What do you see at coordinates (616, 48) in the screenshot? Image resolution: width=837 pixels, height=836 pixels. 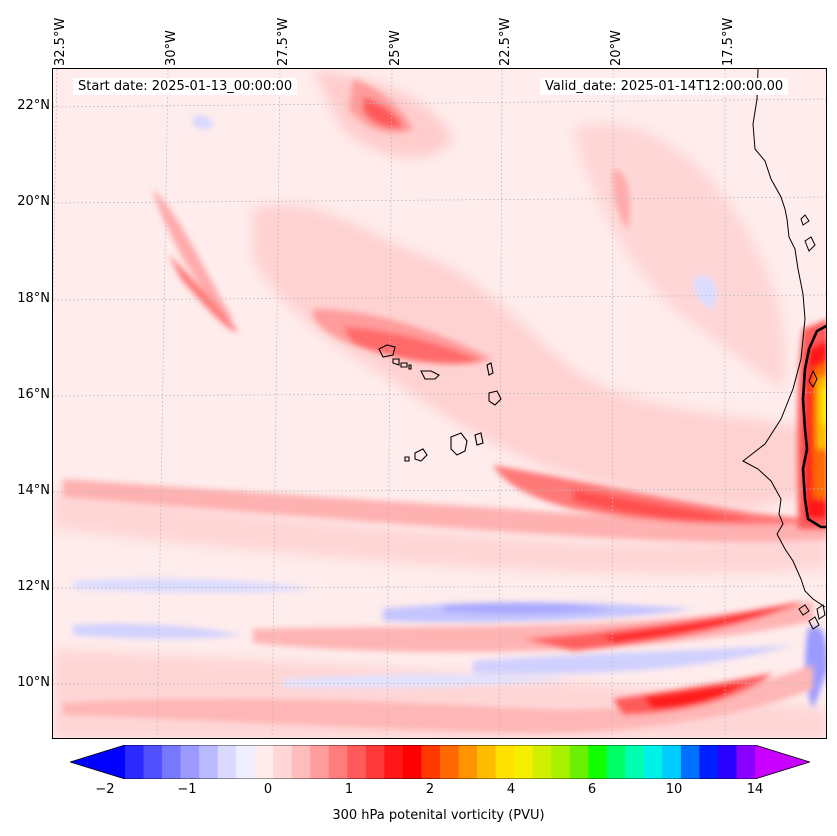 I see `lon-label-20w: 20°W` at bounding box center [616, 48].